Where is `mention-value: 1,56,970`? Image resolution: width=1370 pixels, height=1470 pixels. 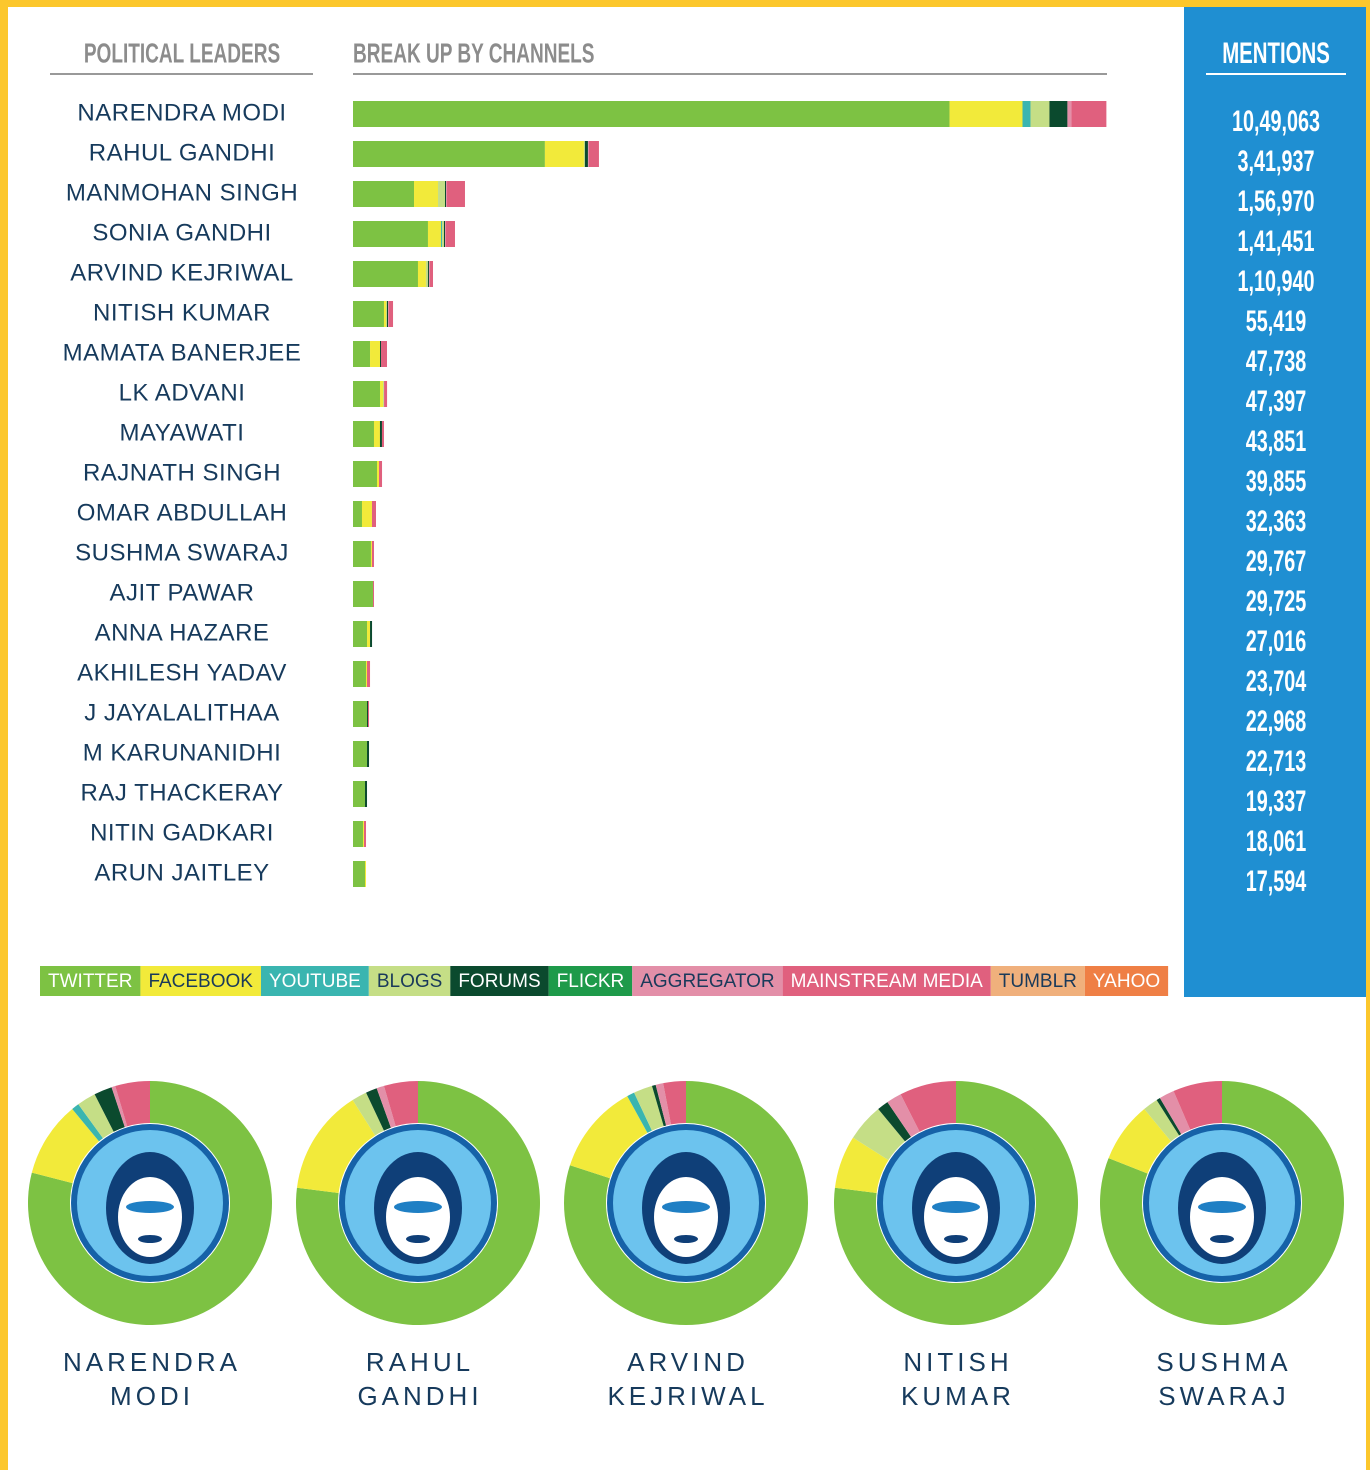 mention-value: 1,56,970 is located at coordinates (1275, 201).